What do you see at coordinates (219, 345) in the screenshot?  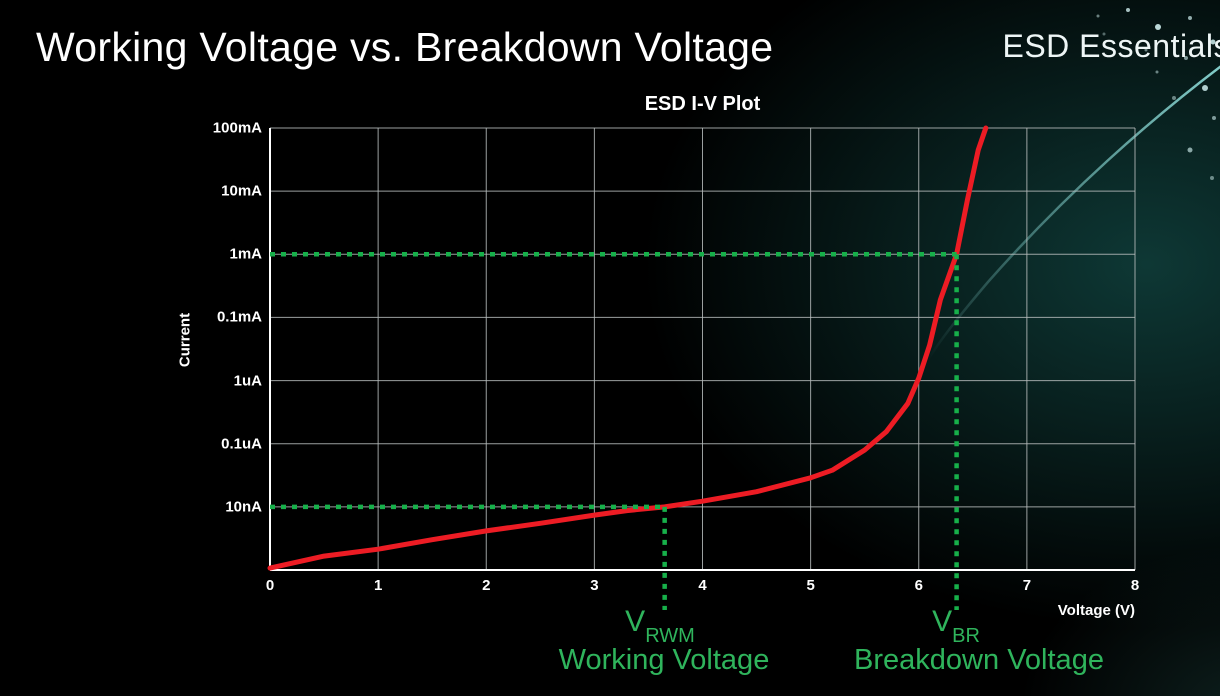 I see `y-tick-labels: 100mA 10mA 1mA 0.1mA 1uA 0.1uA 10nA` at bounding box center [219, 345].